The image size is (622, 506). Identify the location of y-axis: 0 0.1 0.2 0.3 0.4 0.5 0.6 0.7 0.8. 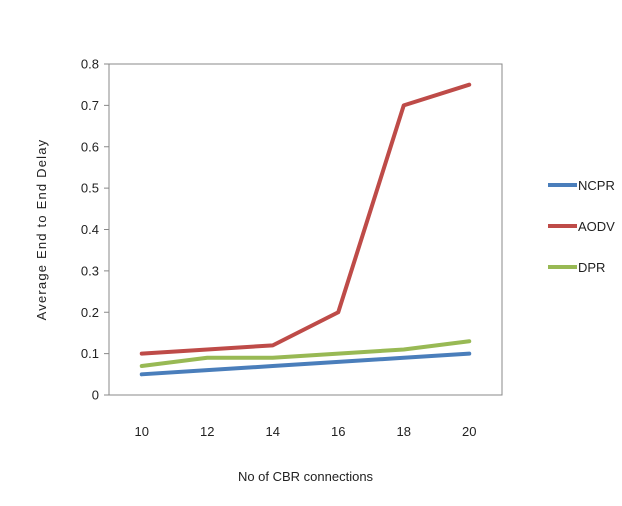
(95, 230).